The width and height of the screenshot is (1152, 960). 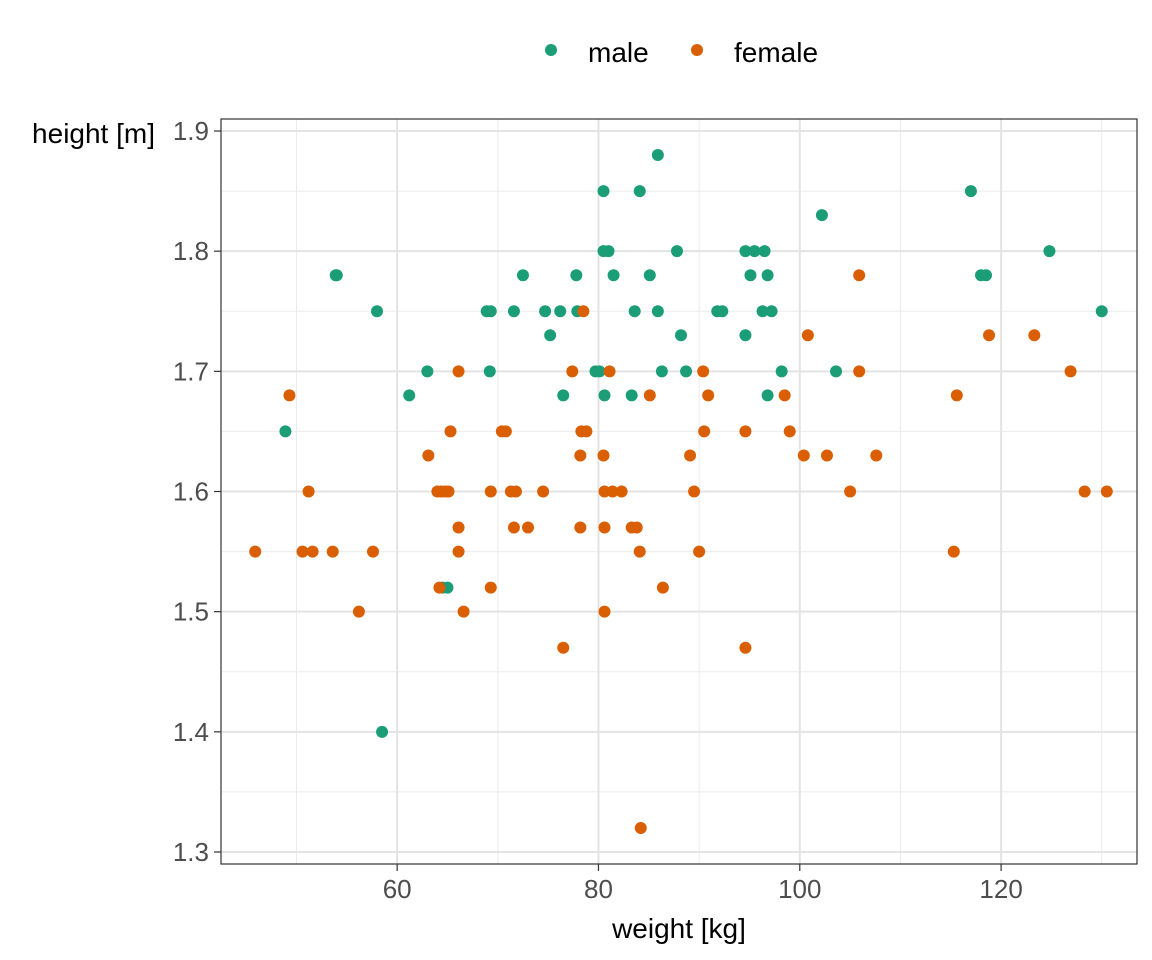 What do you see at coordinates (191, 251) in the screenshot?
I see `y-tick-label: 1.8` at bounding box center [191, 251].